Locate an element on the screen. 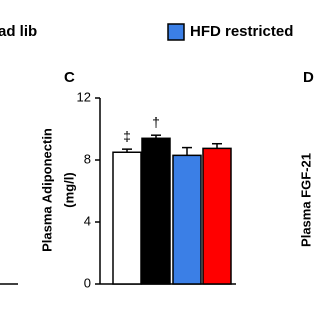 The image size is (320, 320). y-tick-label: 4 is located at coordinates (87, 220).